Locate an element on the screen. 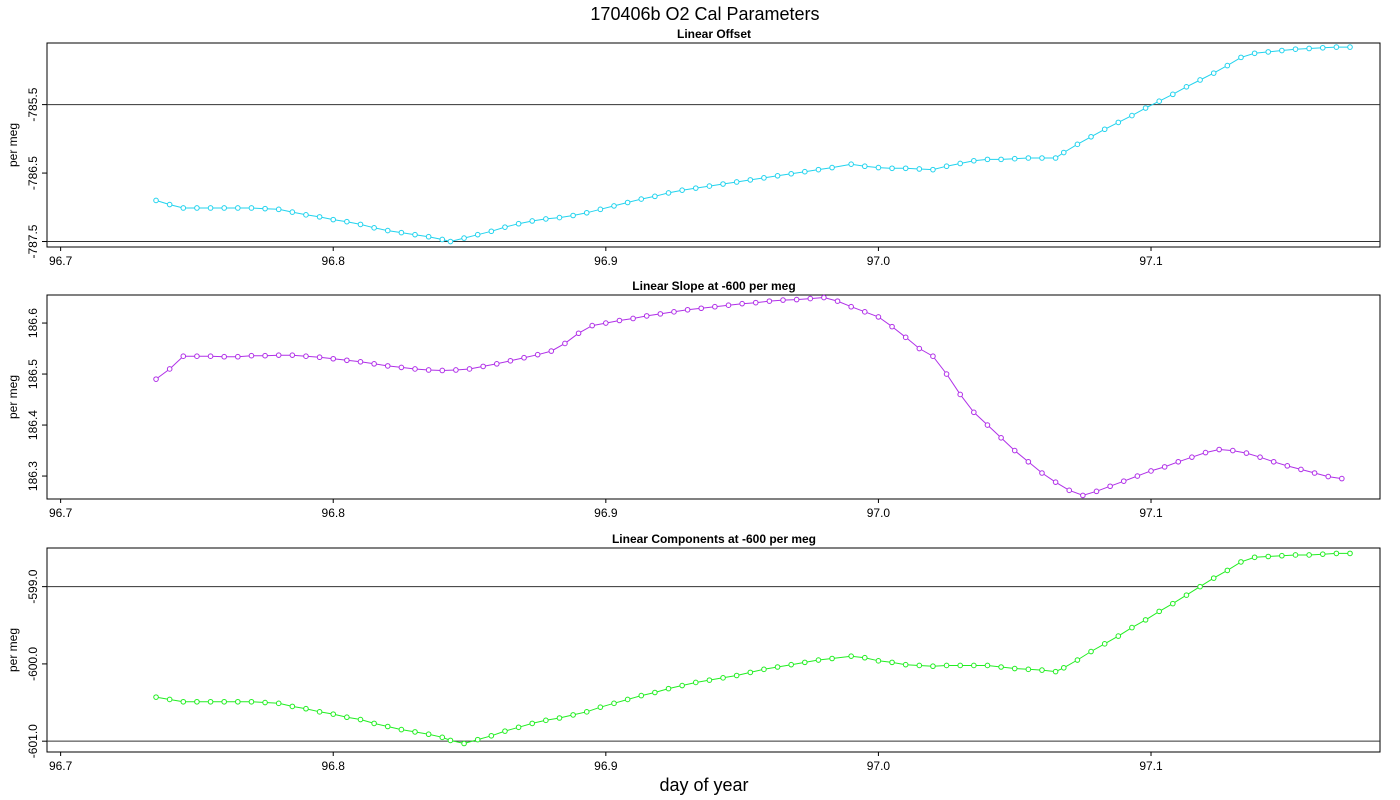 The height and width of the screenshot is (800, 1400). y-tick-label-linear-components-1: -600.0 is located at coordinates (33, 664).